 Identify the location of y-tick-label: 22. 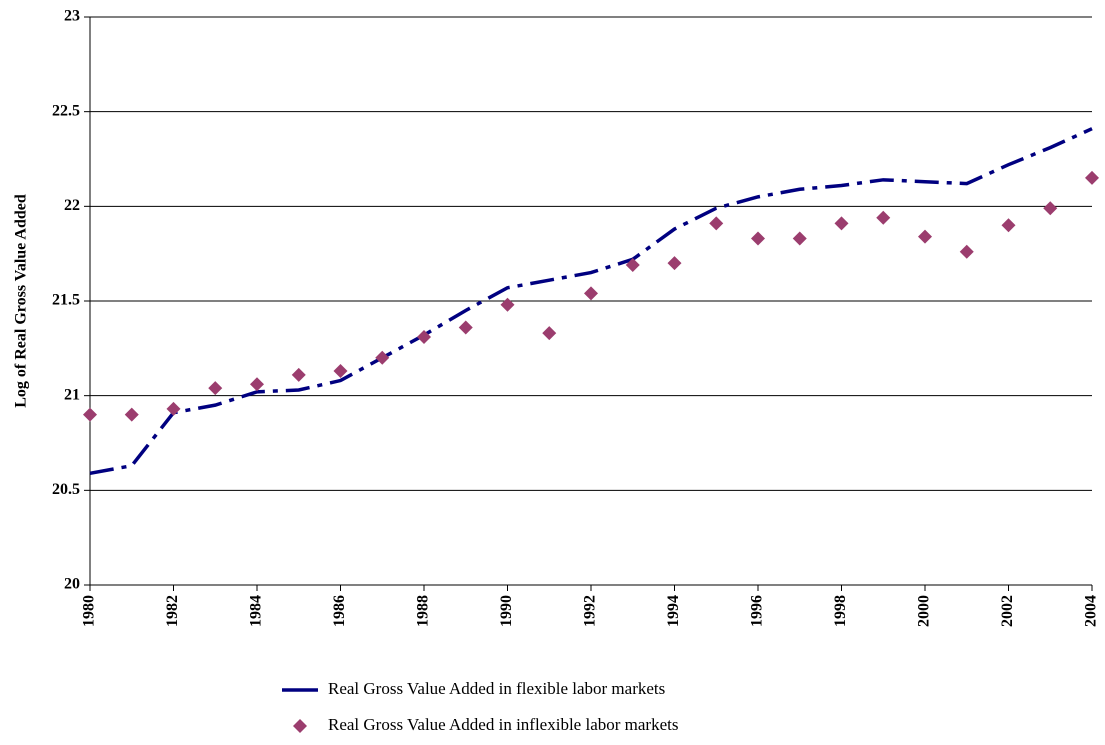
(72, 205).